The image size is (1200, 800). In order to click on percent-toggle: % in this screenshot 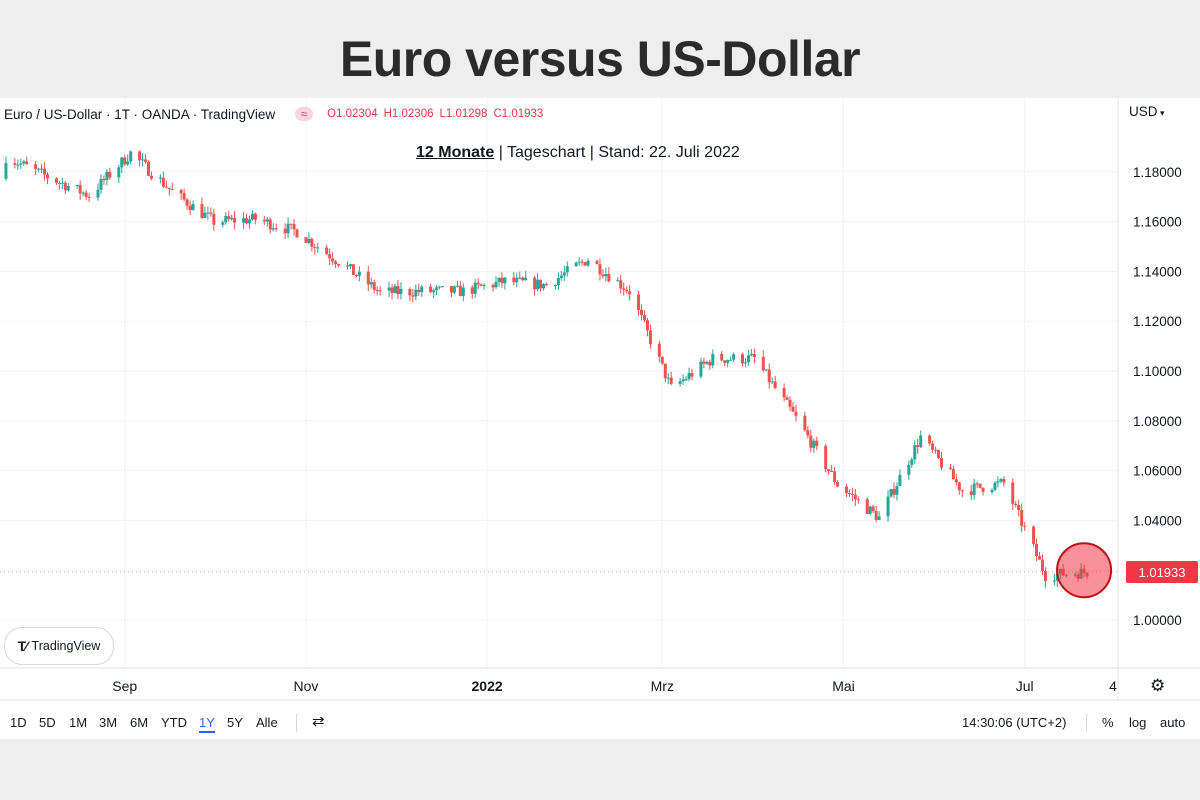, I will do `click(1108, 722)`.